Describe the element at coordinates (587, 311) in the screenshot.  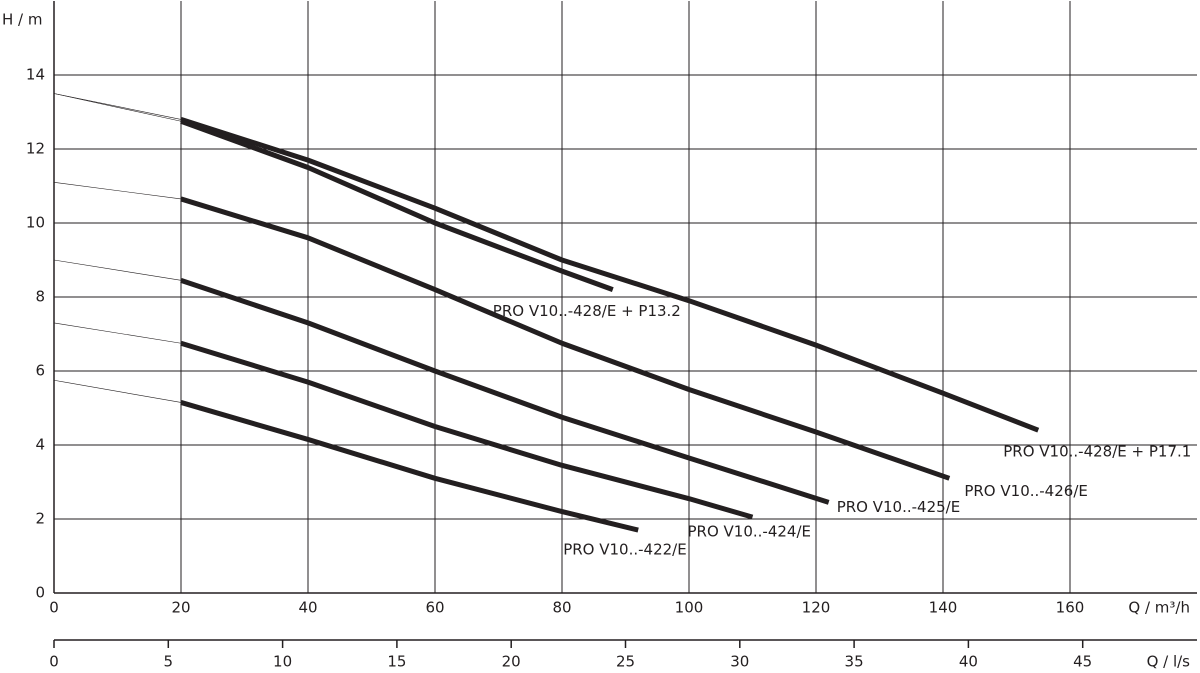
I see `series-label: PRO V10..-428/E + P13.2` at that location.